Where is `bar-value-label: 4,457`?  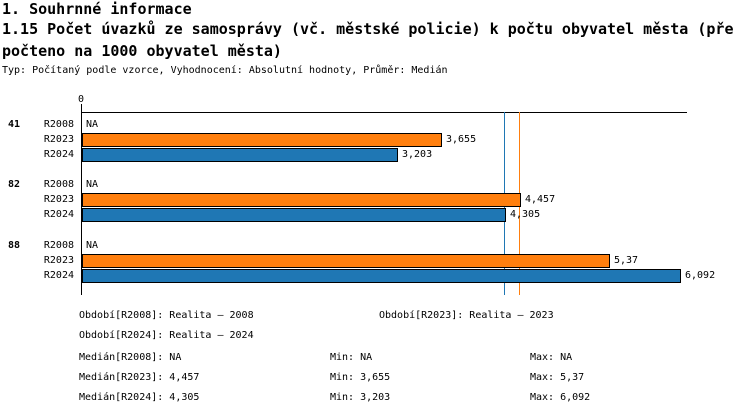
bar-value-label: 4,457 is located at coordinates (540, 199).